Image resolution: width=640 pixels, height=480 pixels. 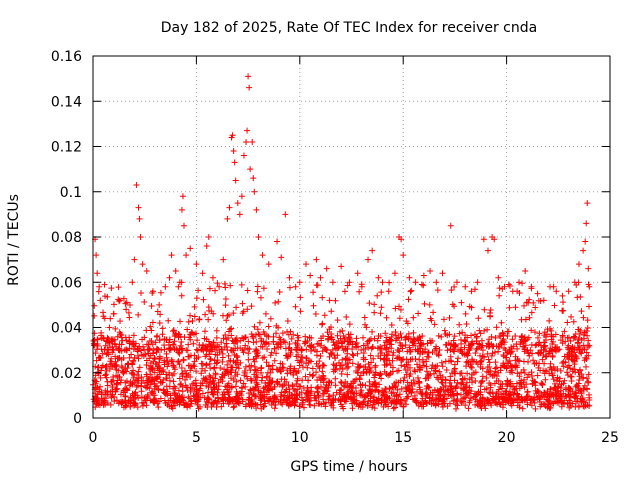 What do you see at coordinates (93, 438) in the screenshot?
I see `x-tick-label: 0` at bounding box center [93, 438].